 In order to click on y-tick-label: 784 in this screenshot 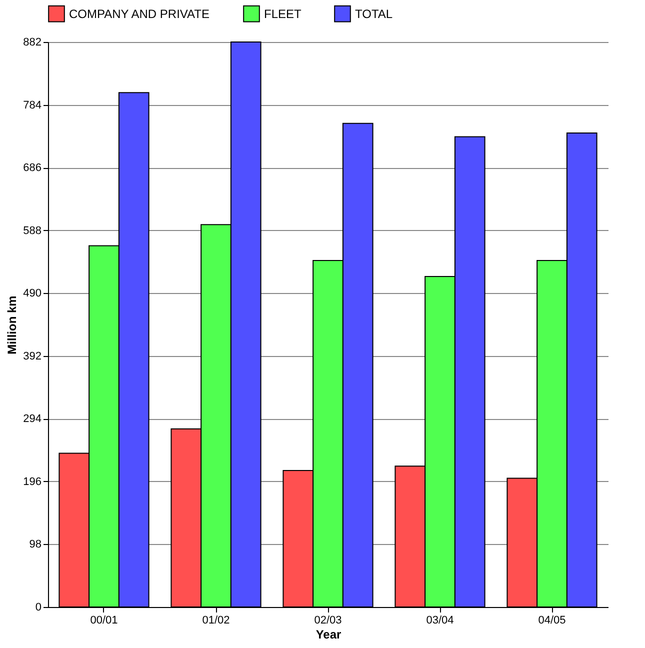, I will do `click(32, 105)`.